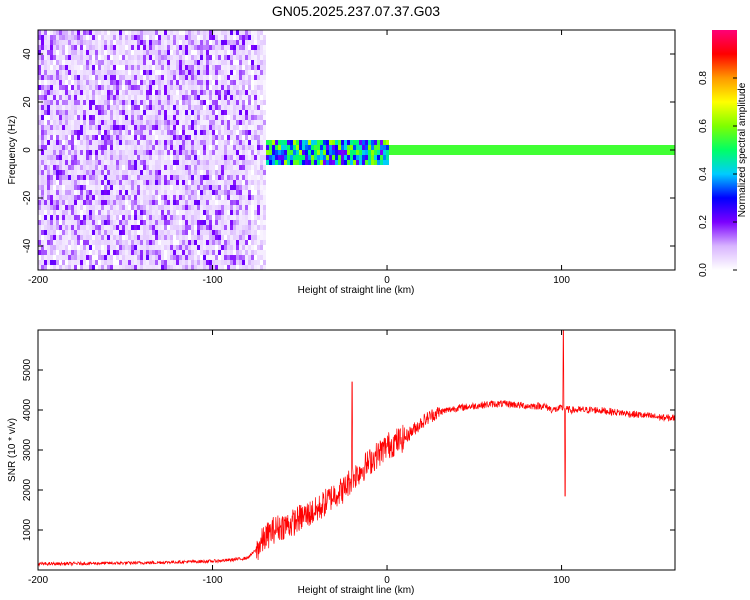 The width and height of the screenshot is (750, 600). What do you see at coordinates (27, 489) in the screenshot?
I see `snr-y-tick-label: 2000` at bounding box center [27, 489].